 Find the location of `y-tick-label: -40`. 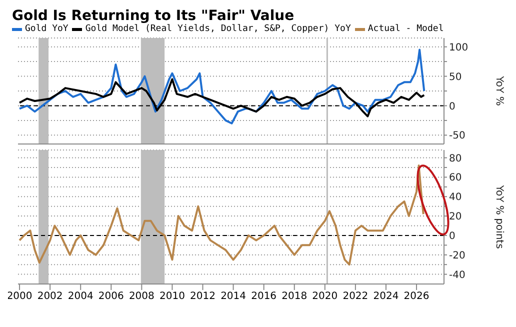

y-tick-label: -40 is located at coordinates (457, 275).